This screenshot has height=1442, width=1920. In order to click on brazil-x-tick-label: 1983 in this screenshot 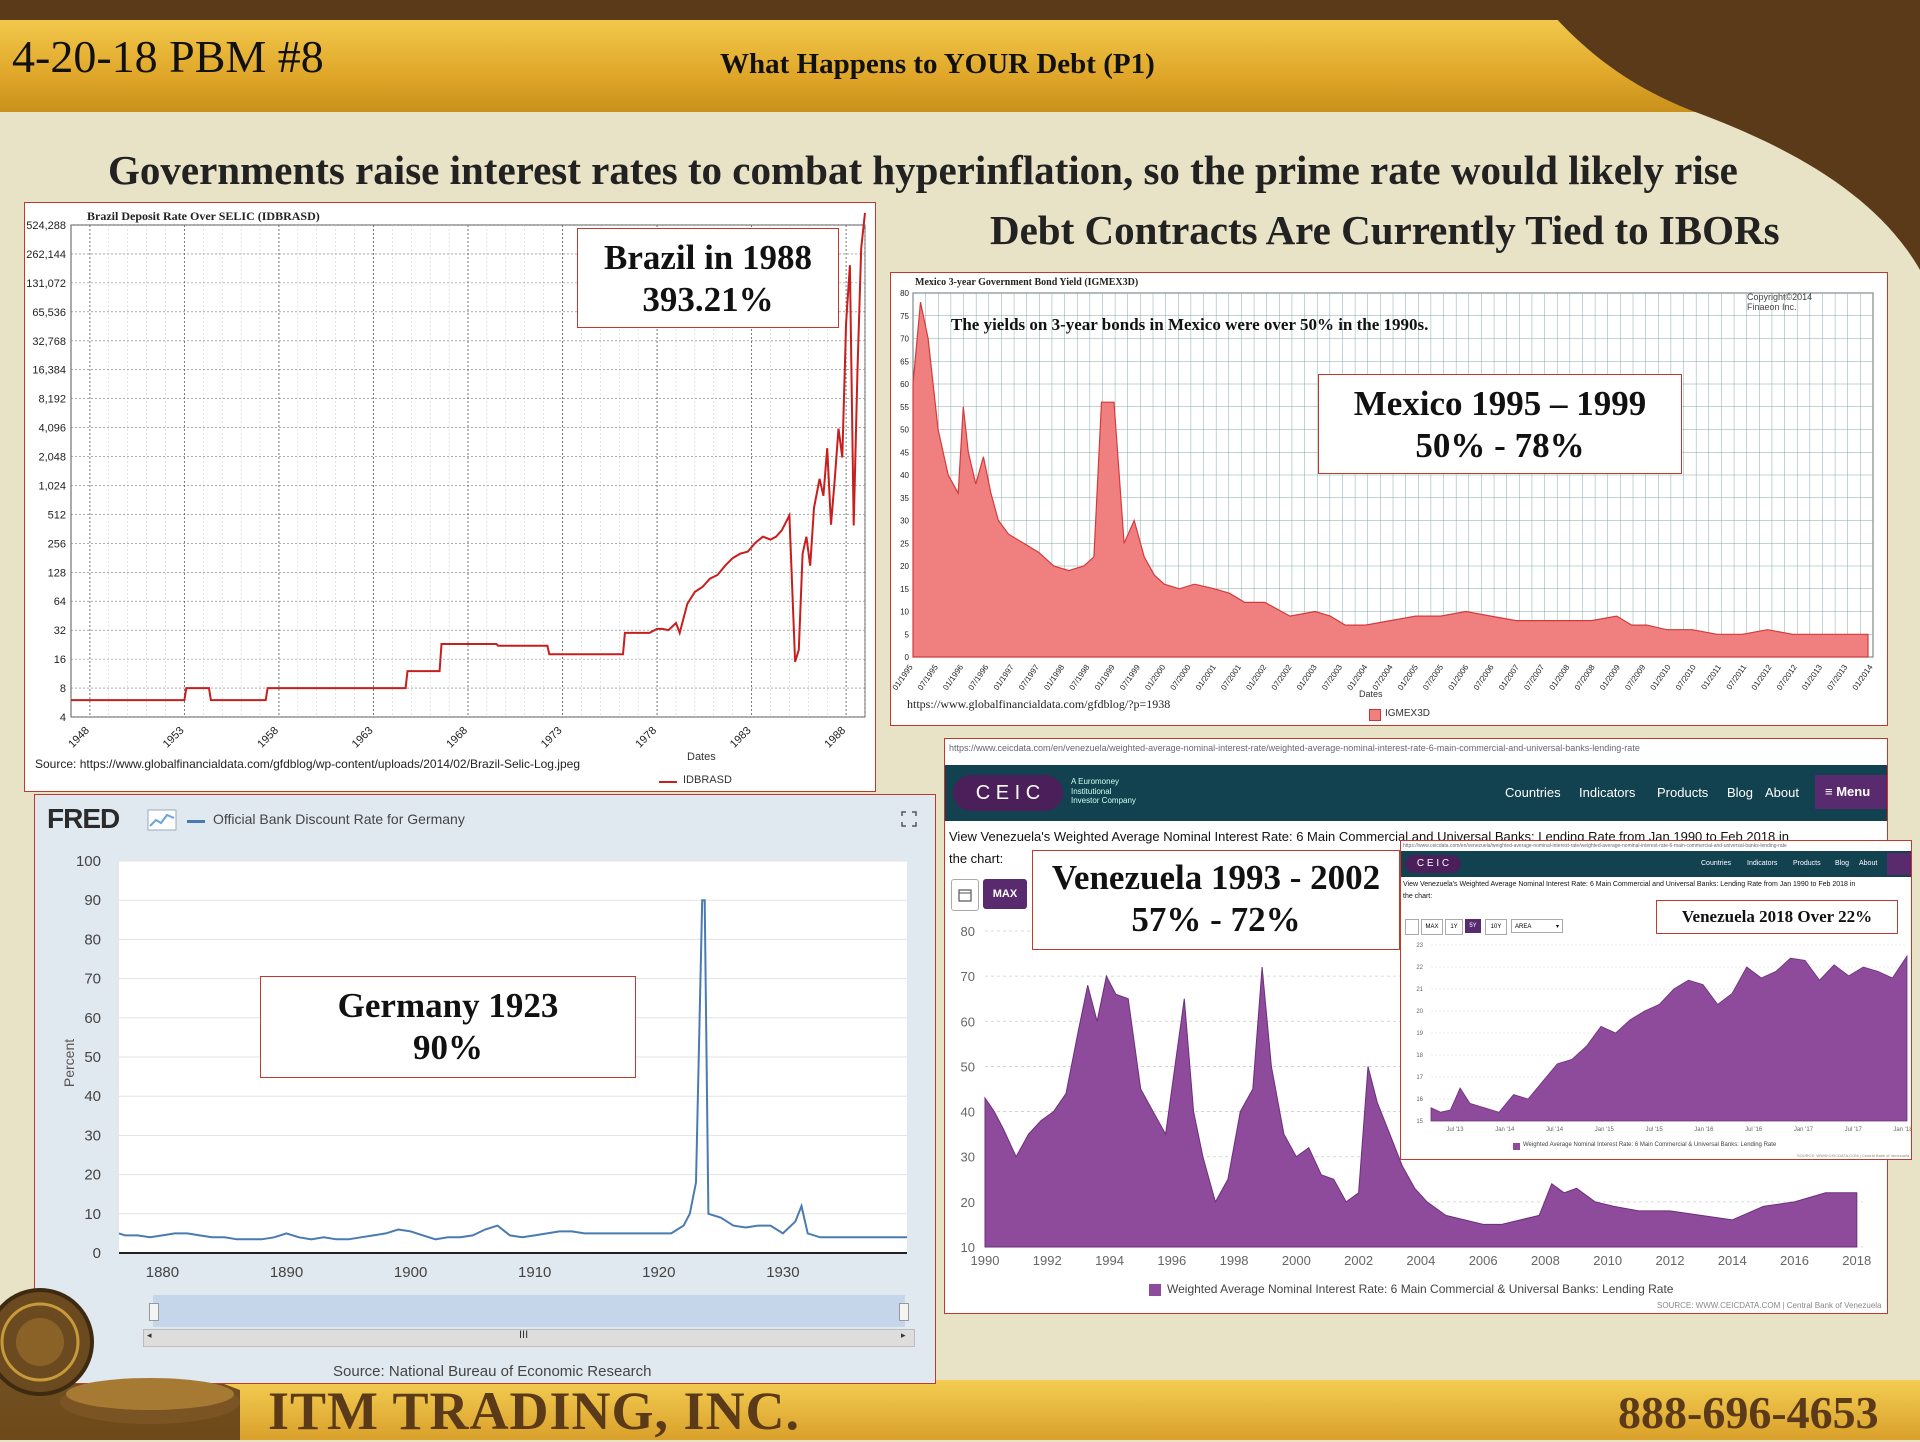, I will do `click(741, 738)`.